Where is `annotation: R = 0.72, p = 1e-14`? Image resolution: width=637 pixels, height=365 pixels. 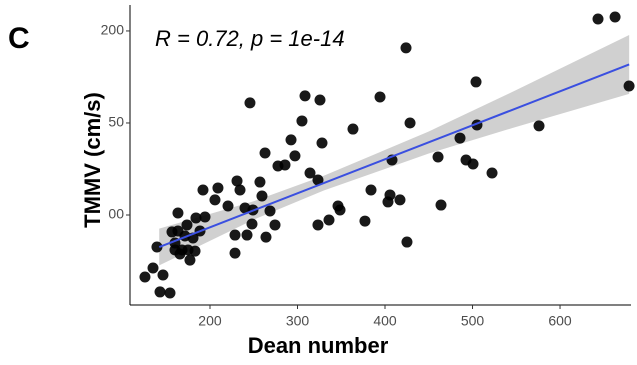
annotation: R = 0.72, p = 1e-14 is located at coordinates (250, 38).